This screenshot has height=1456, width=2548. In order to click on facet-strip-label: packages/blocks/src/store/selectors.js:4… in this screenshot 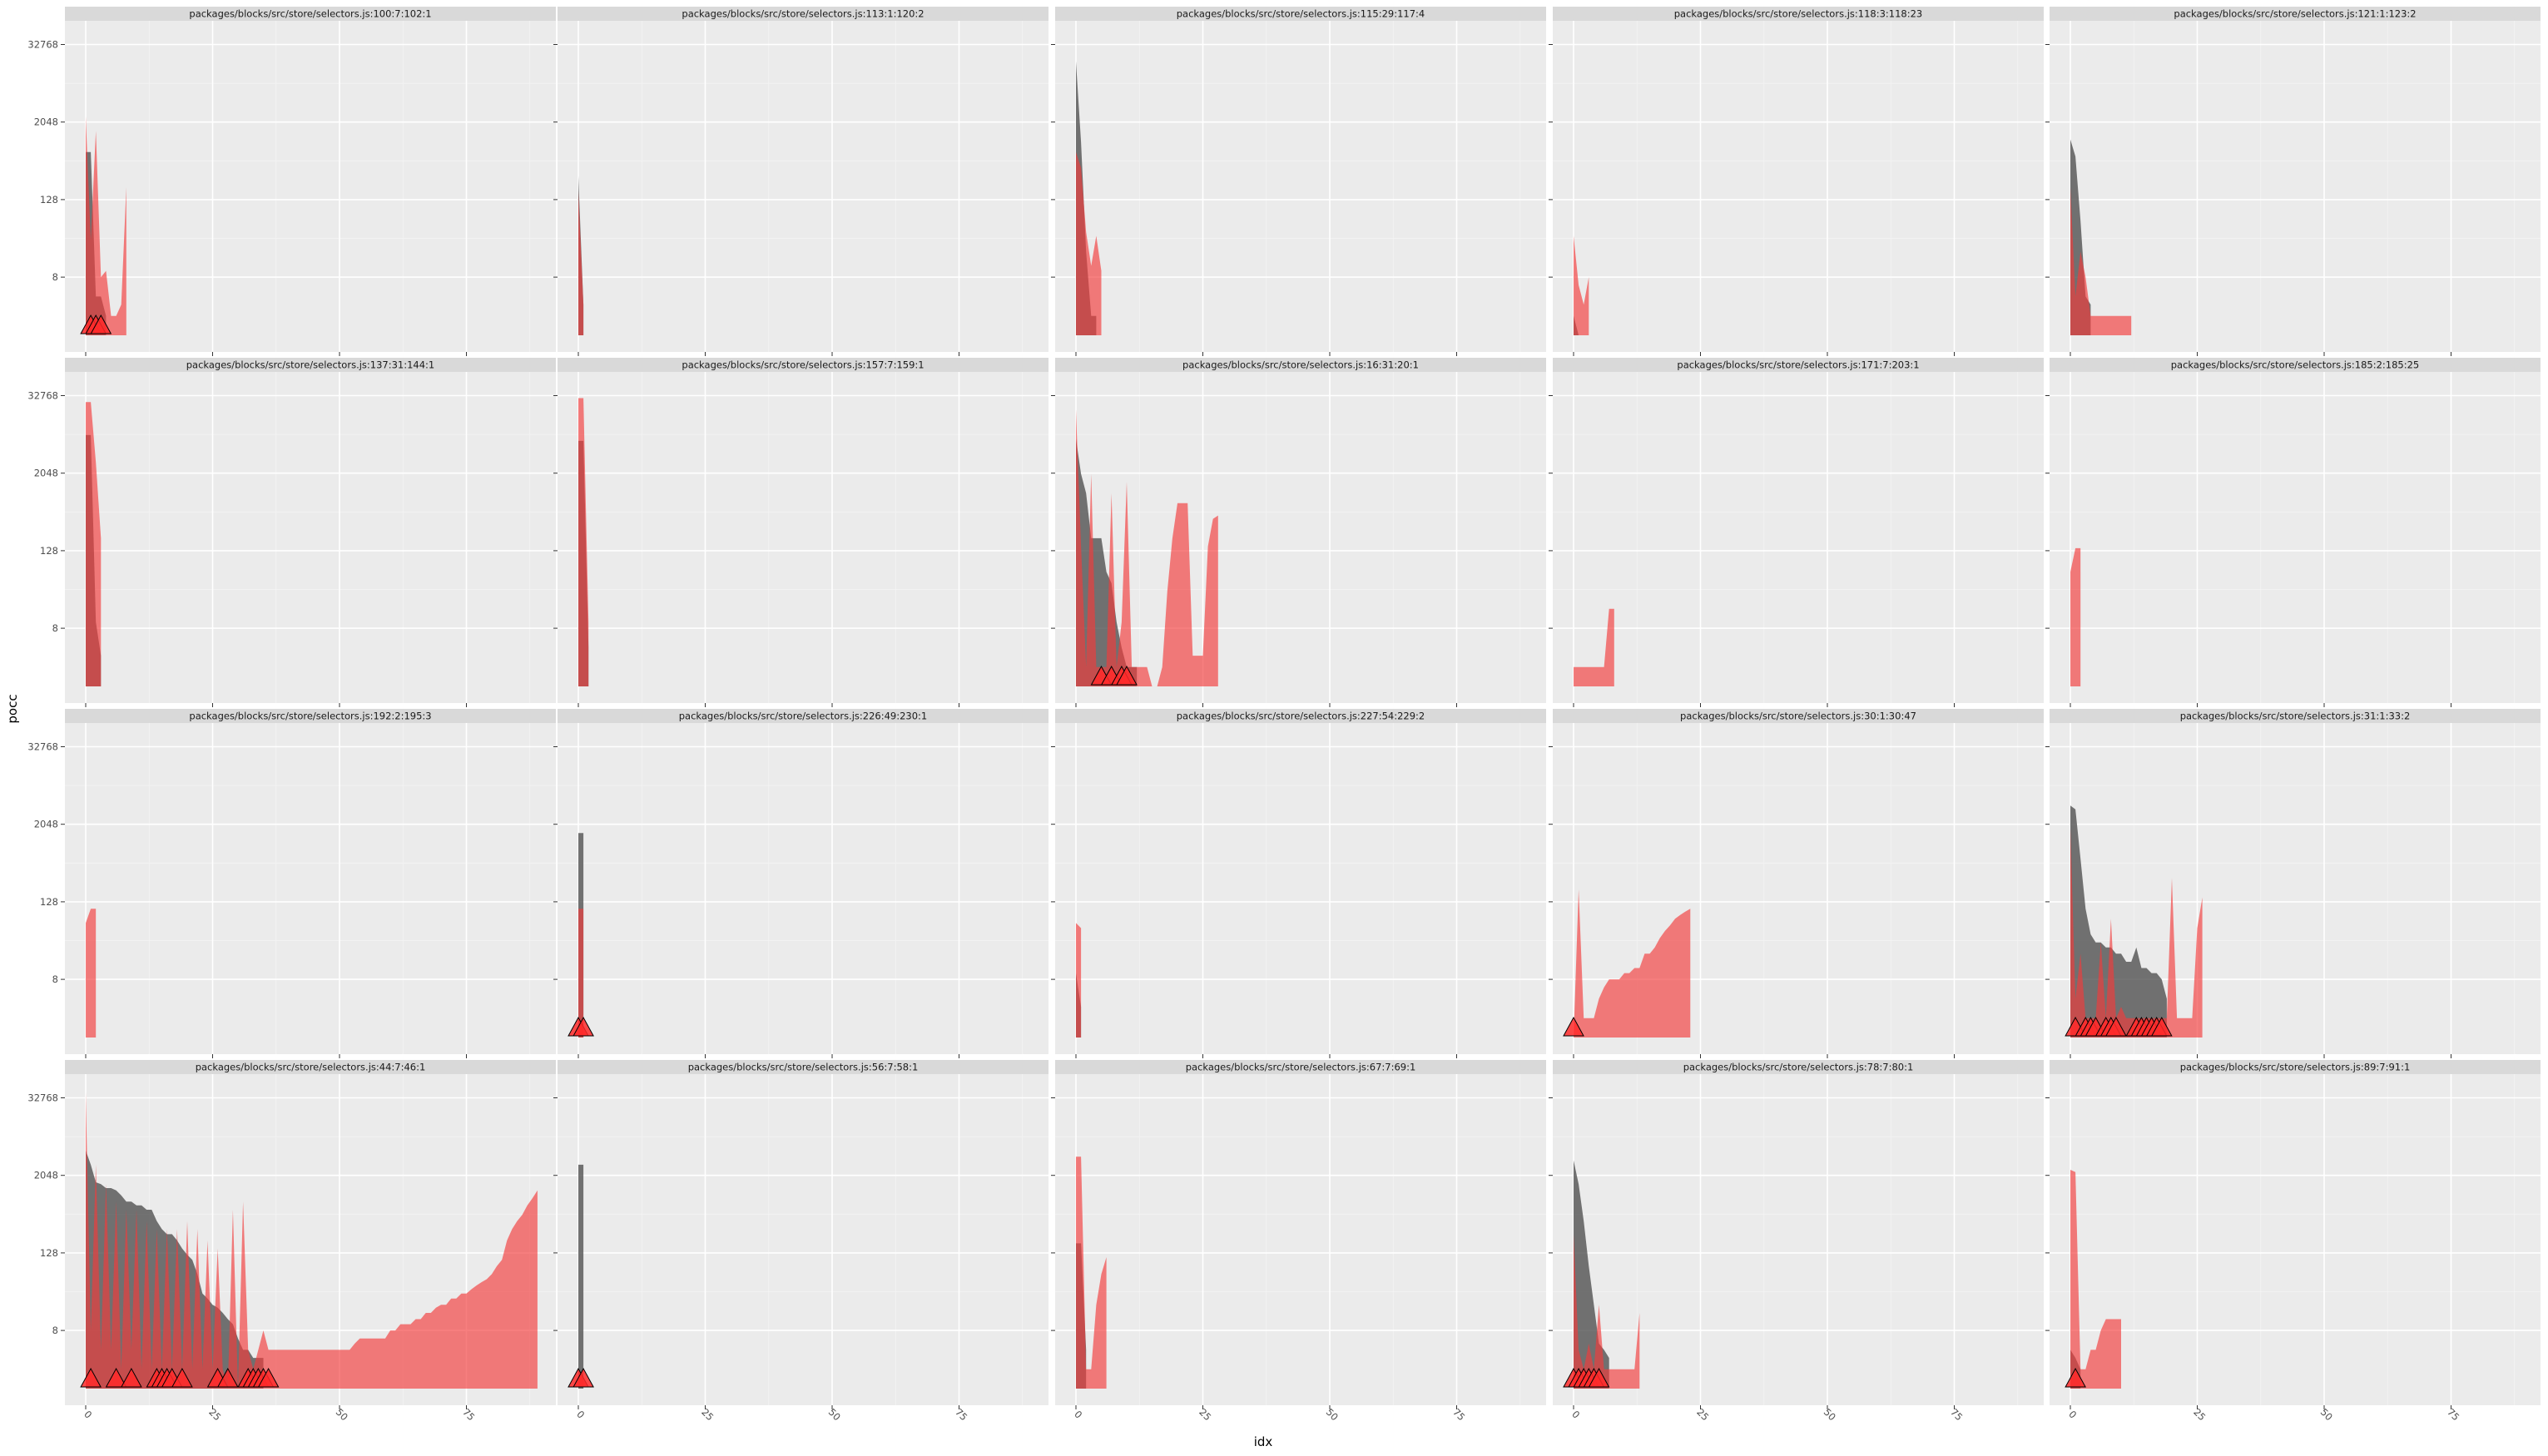, I will do `click(311, 1067)`.